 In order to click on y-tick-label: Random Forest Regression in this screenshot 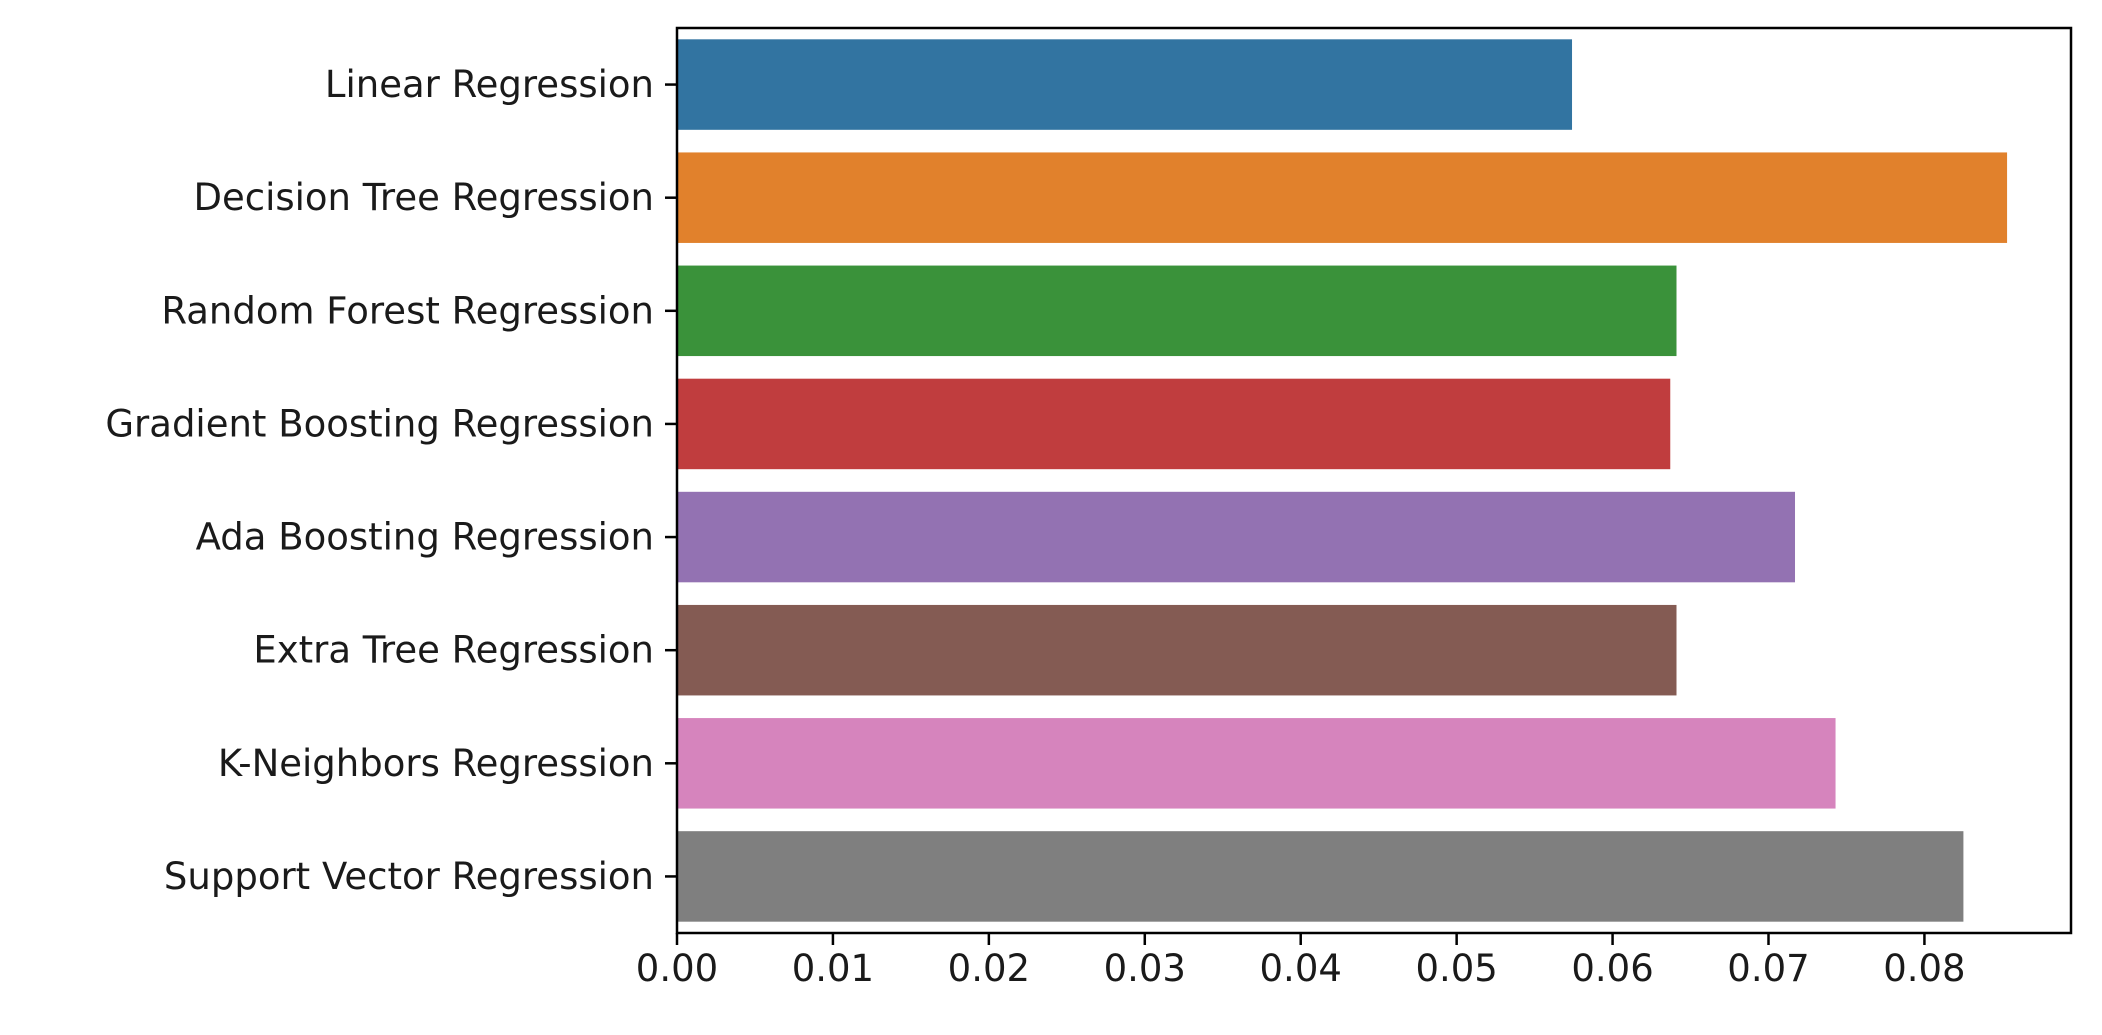, I will do `click(407, 310)`.